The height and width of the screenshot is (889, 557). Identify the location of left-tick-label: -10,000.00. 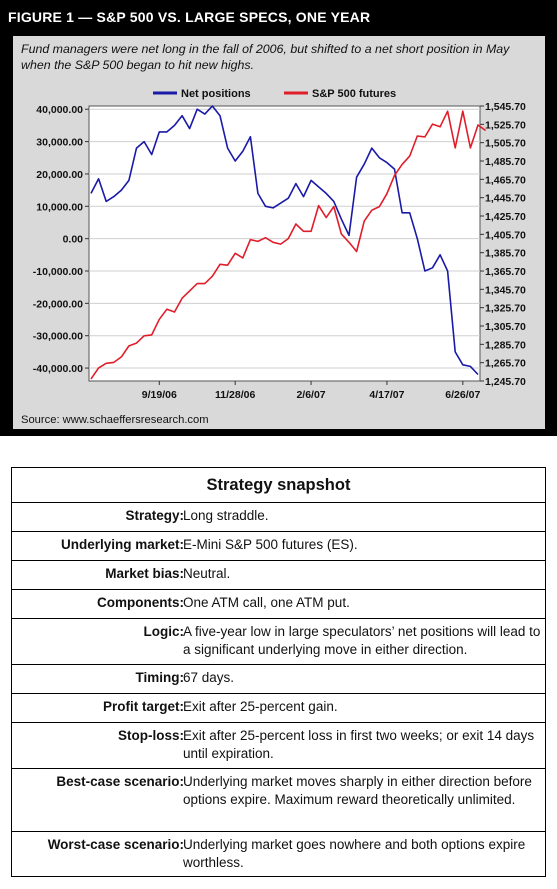
(58, 272).